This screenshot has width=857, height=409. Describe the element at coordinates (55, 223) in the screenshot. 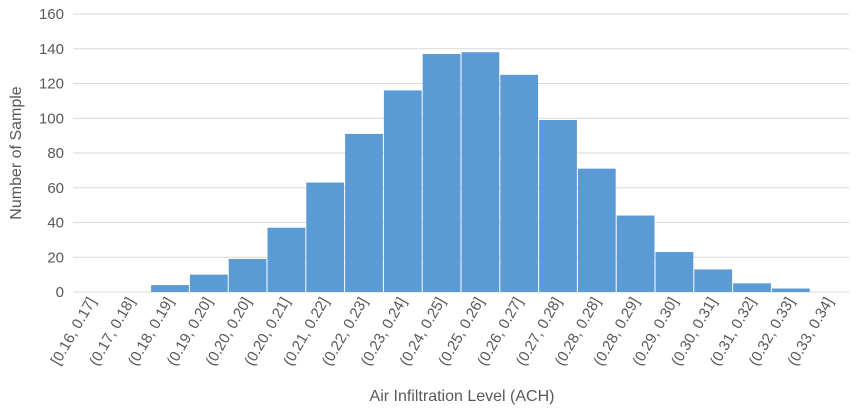

I see `y-tick-label: 40` at that location.